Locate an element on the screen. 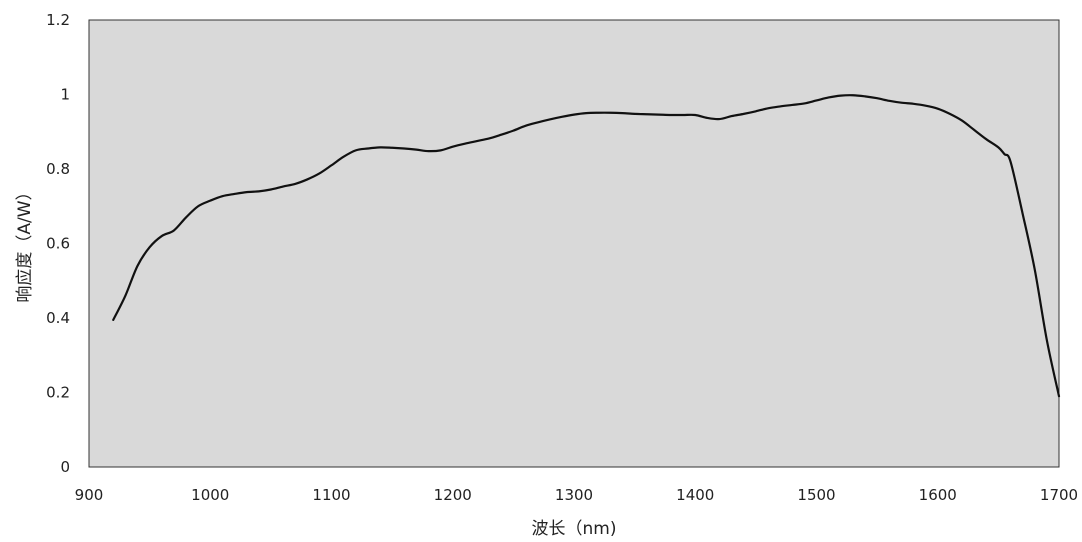 This screenshot has width=1082, height=542. x-tick-label: 1500 is located at coordinates (816, 495).